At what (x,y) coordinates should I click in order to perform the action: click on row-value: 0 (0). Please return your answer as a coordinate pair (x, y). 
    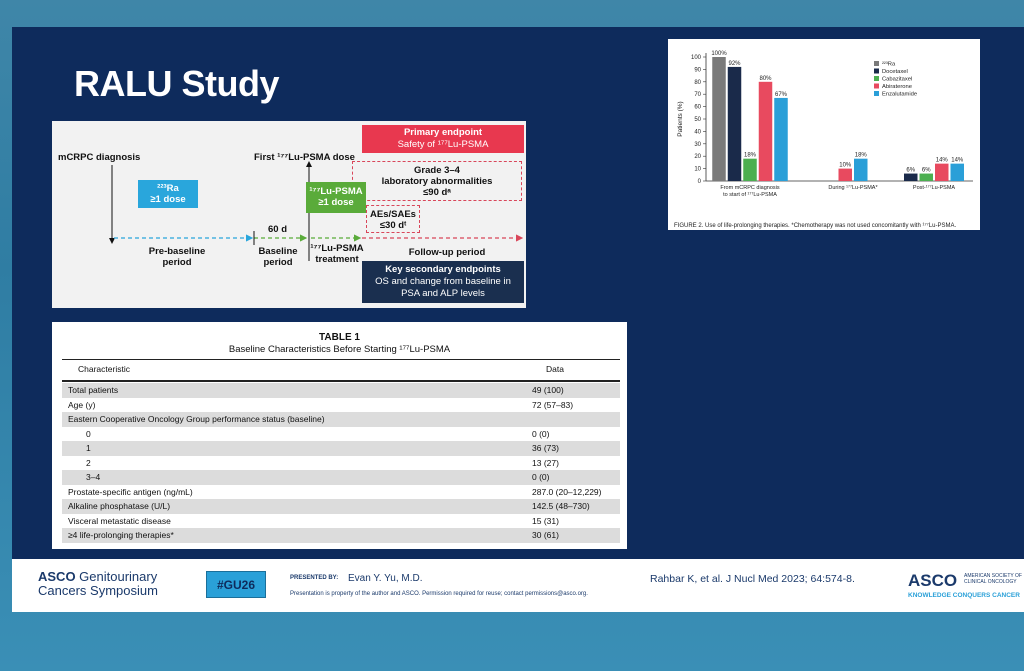
    Looking at the image, I should click on (541, 477).